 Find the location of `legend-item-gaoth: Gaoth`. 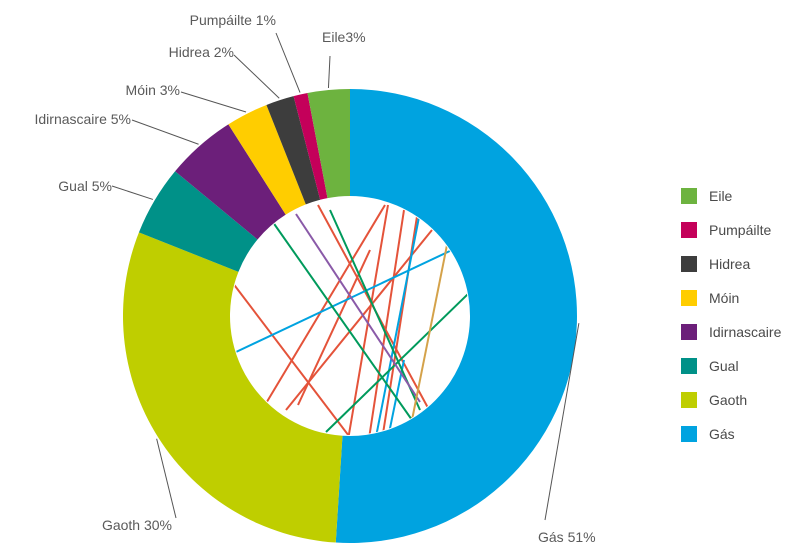

legend-item-gaoth: Gaoth is located at coordinates (714, 400).